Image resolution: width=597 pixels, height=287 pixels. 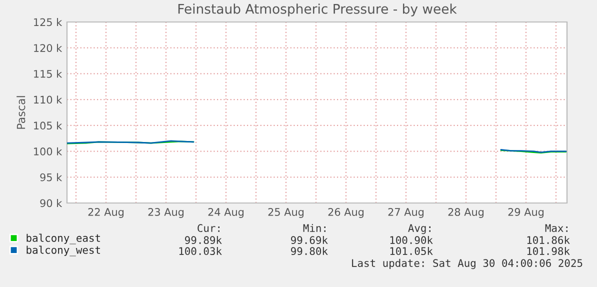 What do you see at coordinates (309, 251) in the screenshot?
I see `text: 99.80k` at bounding box center [309, 251].